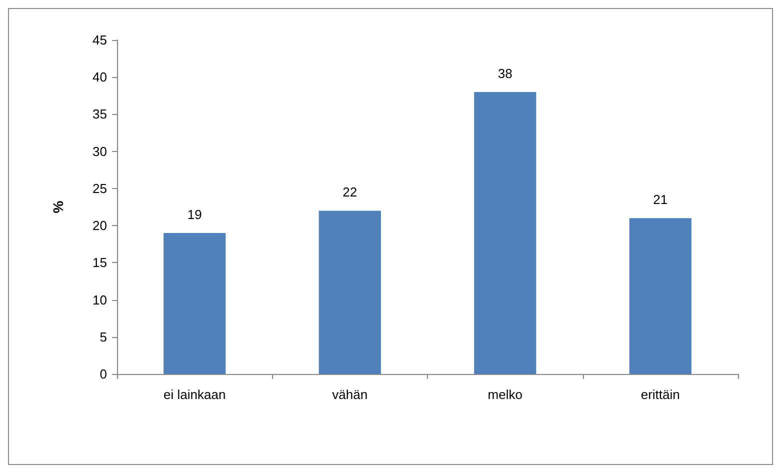 The image size is (781, 473). What do you see at coordinates (99, 114) in the screenshot?
I see `y-tick-label: 35` at bounding box center [99, 114].